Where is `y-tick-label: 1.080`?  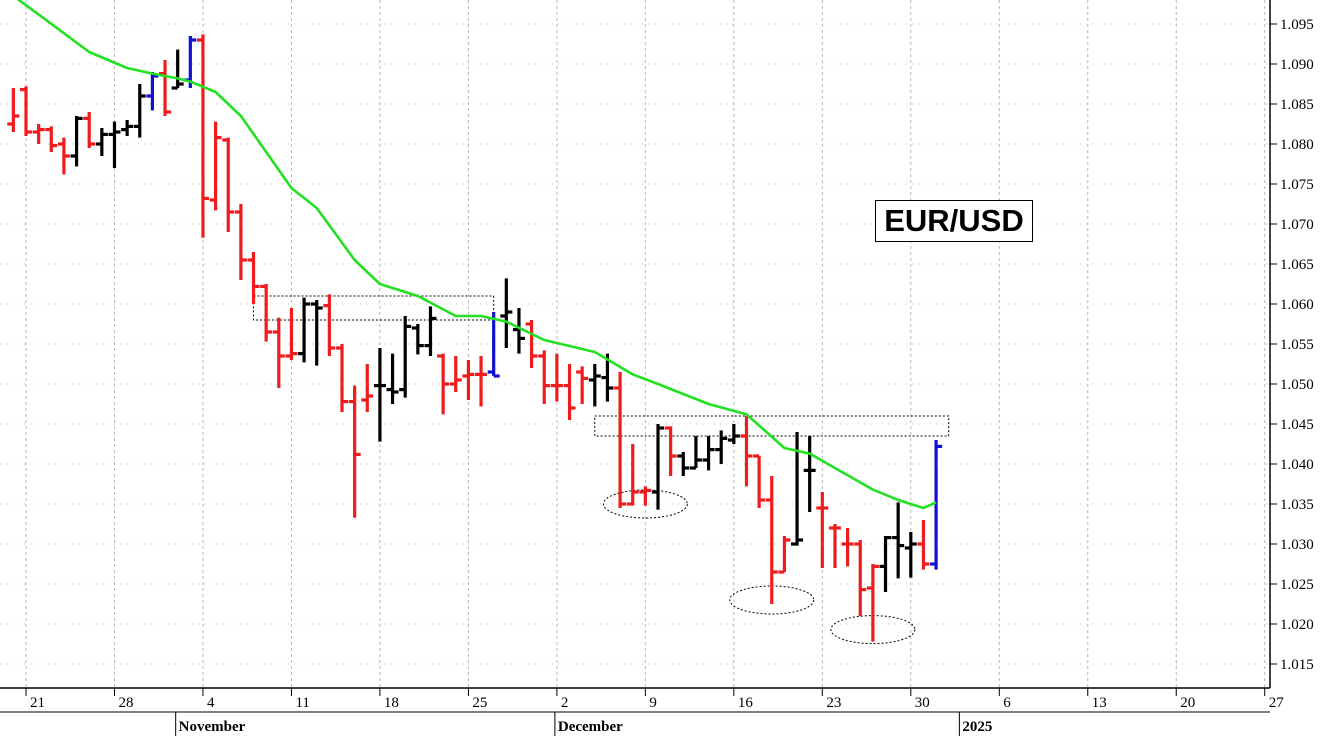 y-tick-label: 1.080 is located at coordinates (1297, 145).